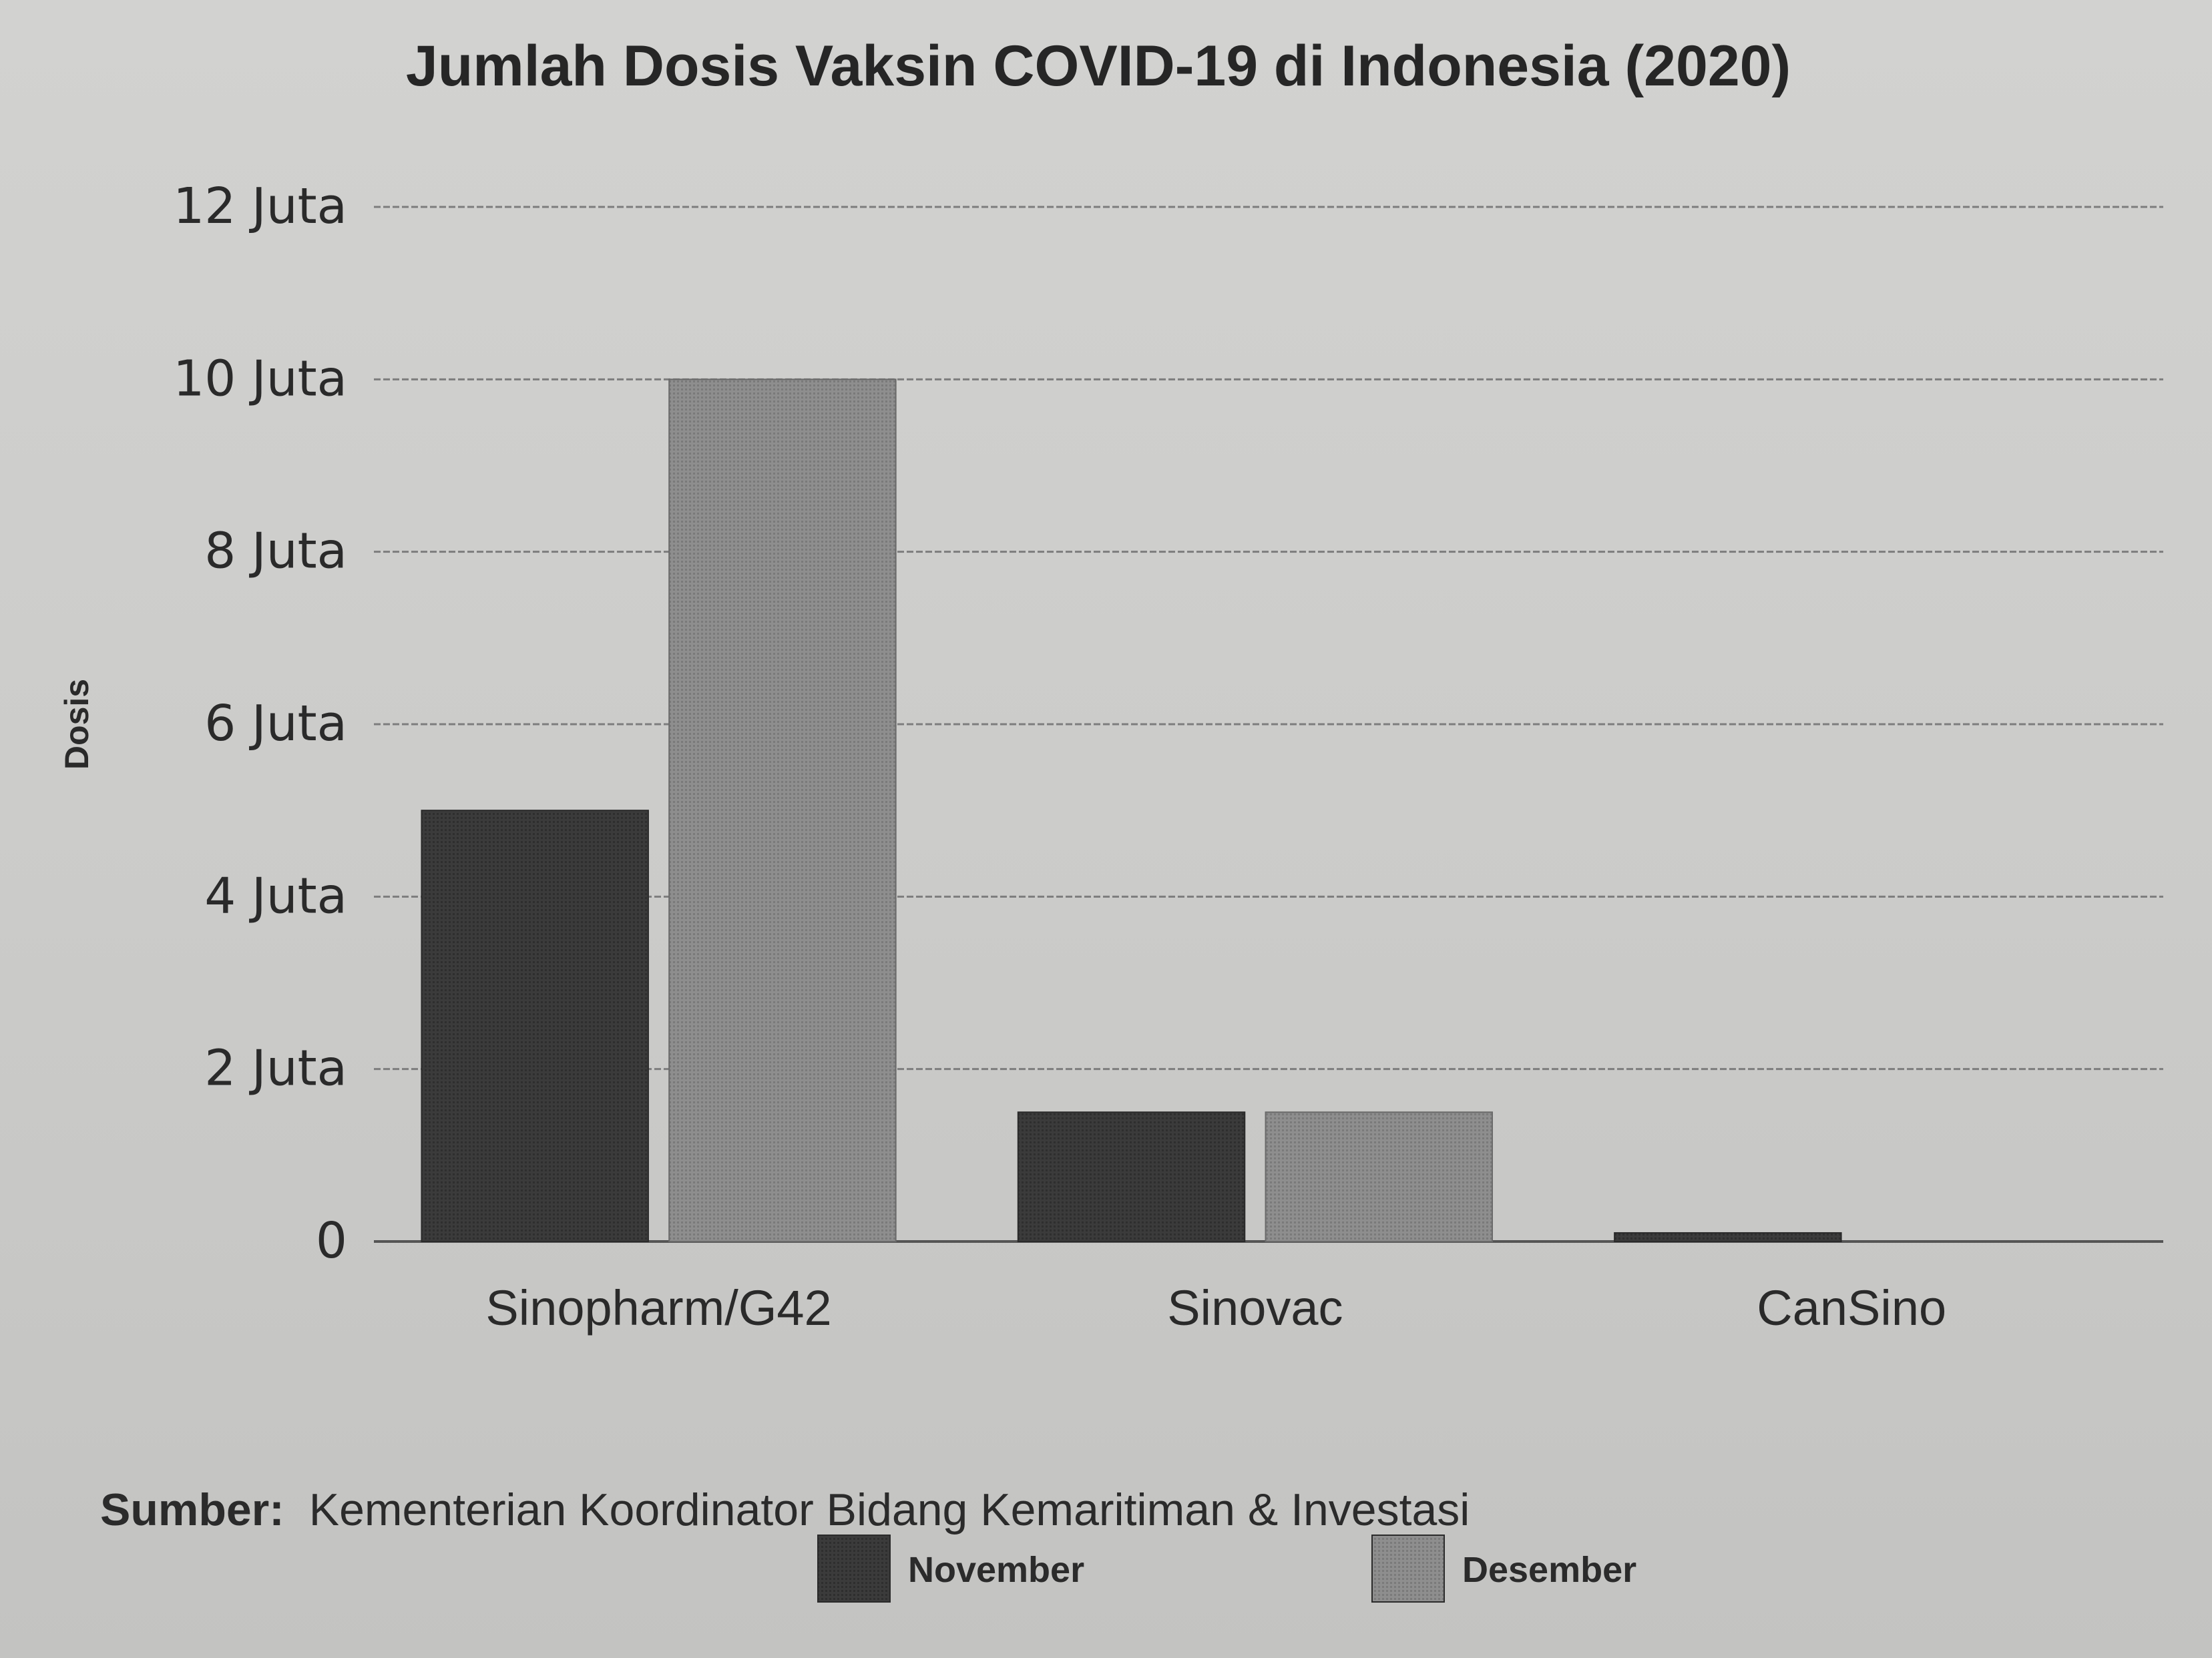 The width and height of the screenshot is (2212, 1658). I want to click on y-tick-label: 2 Juta, so click(275, 1068).